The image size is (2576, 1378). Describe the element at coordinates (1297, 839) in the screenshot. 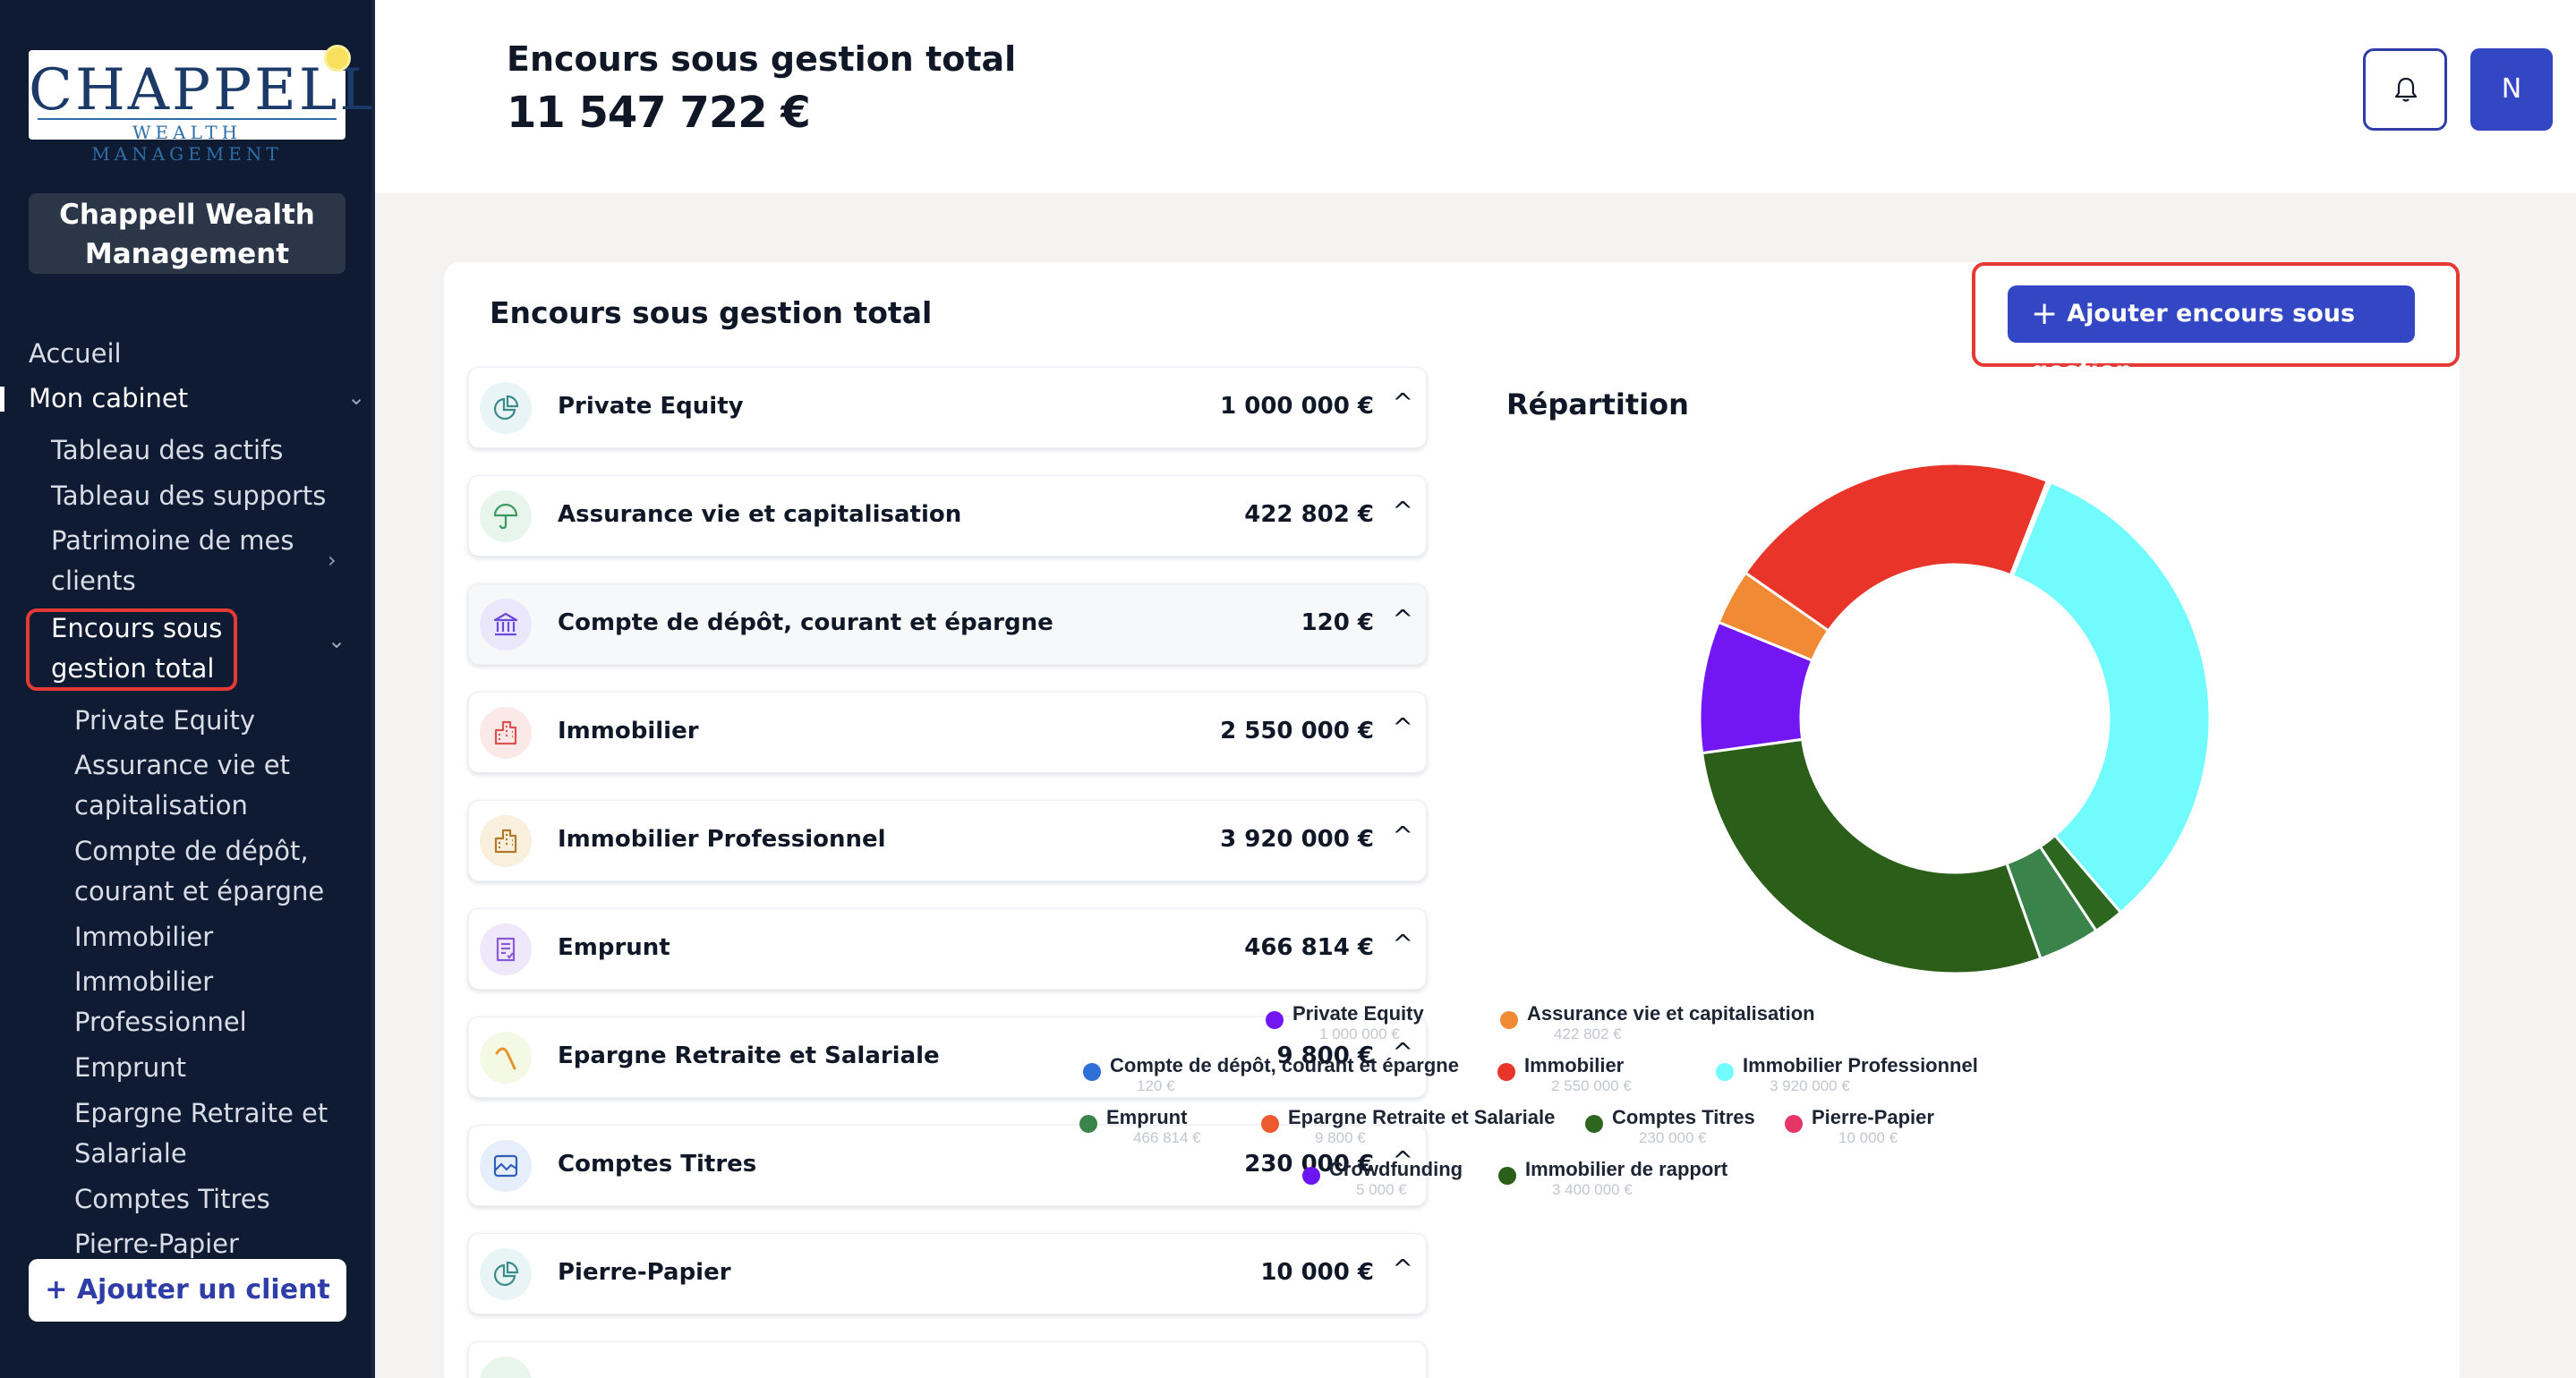

I see `row-value: 3 920 000 €` at that location.